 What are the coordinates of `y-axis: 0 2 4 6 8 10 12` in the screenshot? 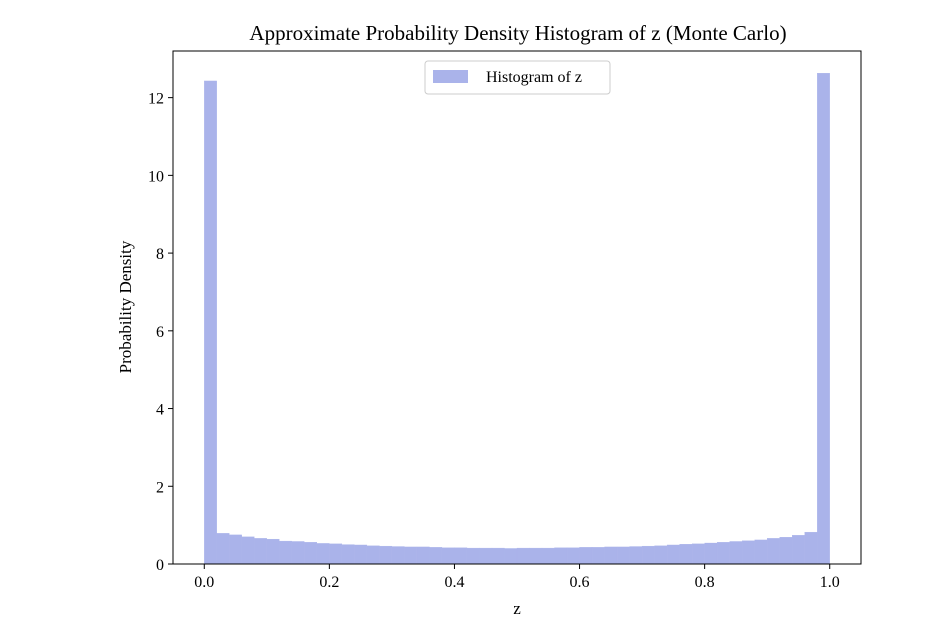 It's located at (160, 332).